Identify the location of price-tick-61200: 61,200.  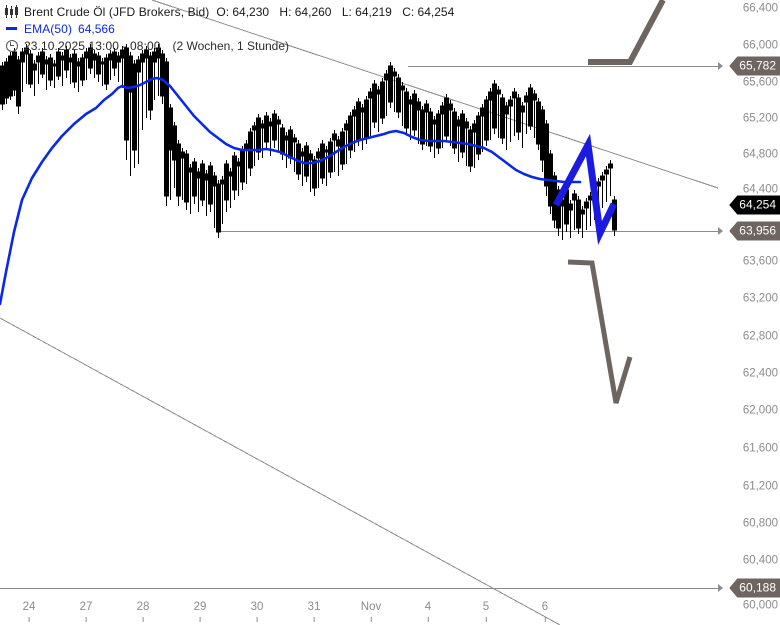
(760, 486).